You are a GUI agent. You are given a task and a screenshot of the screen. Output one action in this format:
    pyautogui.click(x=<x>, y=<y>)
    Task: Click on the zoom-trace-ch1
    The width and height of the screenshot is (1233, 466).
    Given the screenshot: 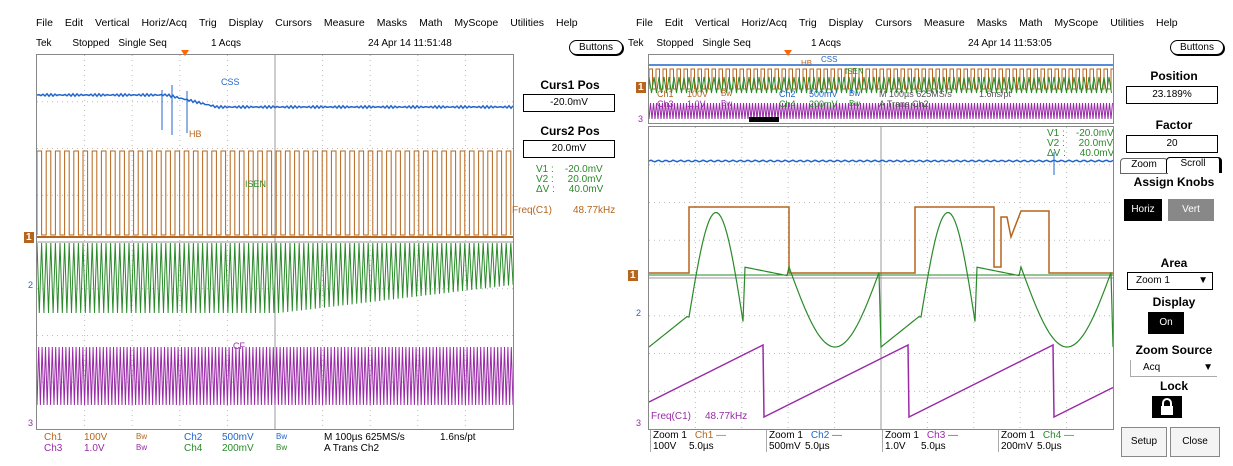 What is the action you would take?
    pyautogui.click(x=881, y=240)
    